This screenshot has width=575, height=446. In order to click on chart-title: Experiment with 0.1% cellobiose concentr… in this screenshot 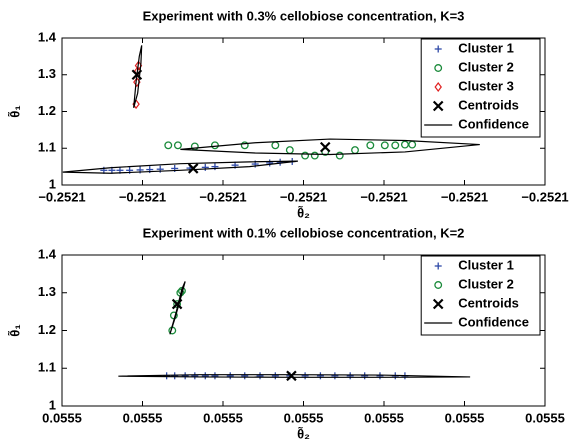, I will do `click(304, 232)`.